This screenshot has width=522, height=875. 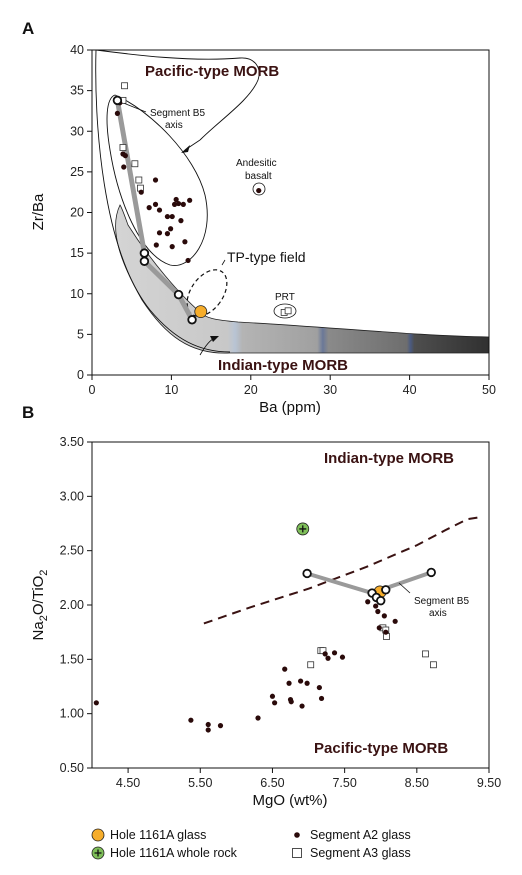 I want to click on panel-a-ytick-label: 25, so click(x=77, y=172).